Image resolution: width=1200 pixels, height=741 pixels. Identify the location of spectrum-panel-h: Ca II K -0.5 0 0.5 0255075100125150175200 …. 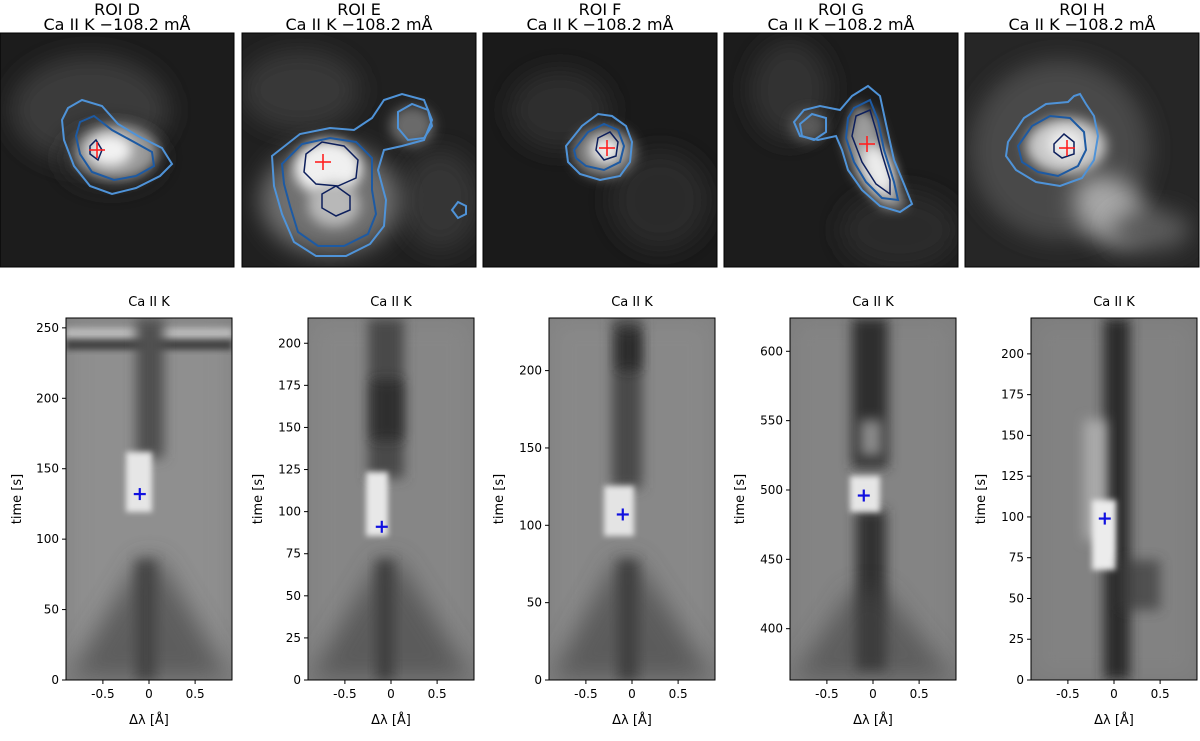
(1086, 511).